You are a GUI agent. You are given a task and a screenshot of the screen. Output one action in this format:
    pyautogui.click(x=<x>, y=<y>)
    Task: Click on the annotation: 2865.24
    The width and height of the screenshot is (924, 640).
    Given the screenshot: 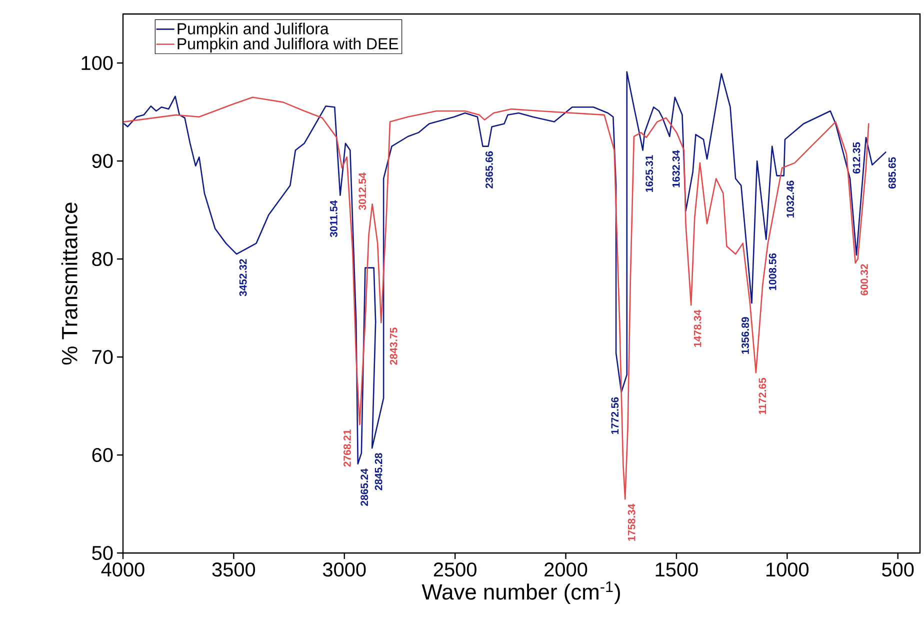 What is the action you would take?
    pyautogui.click(x=364, y=487)
    